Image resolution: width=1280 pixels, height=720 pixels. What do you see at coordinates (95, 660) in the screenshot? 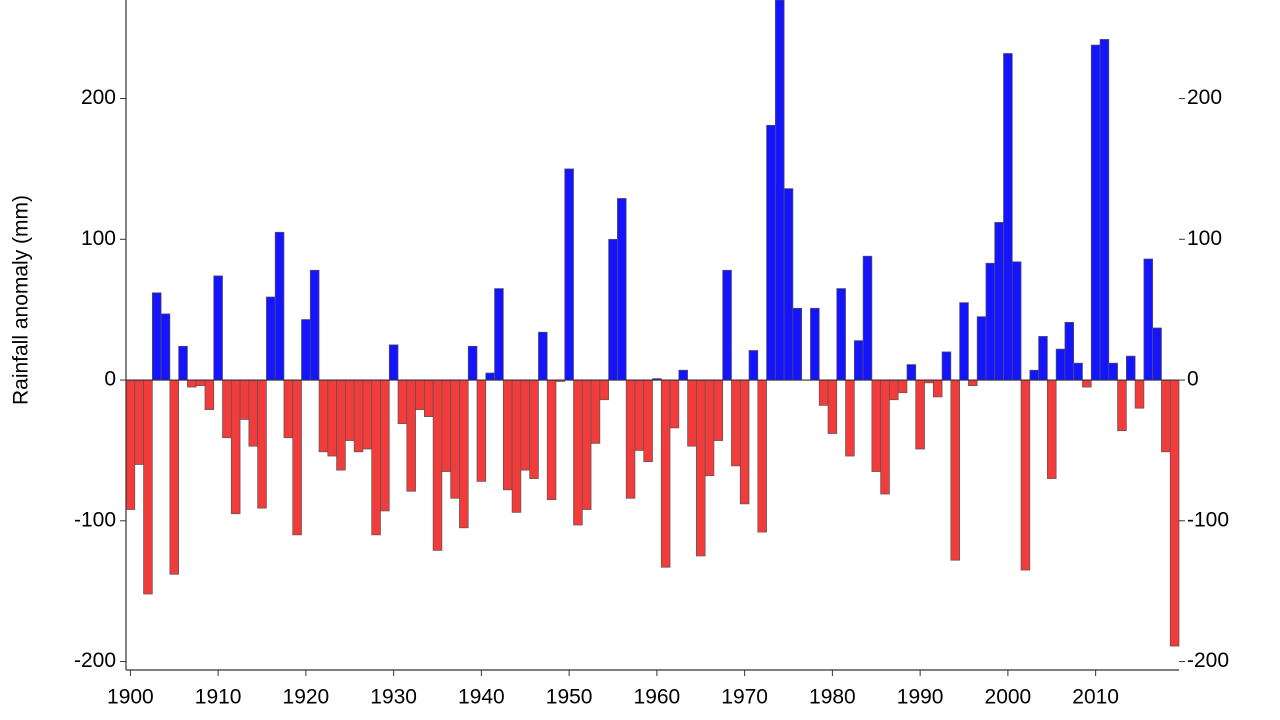
I see `y-tick-label: -200` at bounding box center [95, 660].